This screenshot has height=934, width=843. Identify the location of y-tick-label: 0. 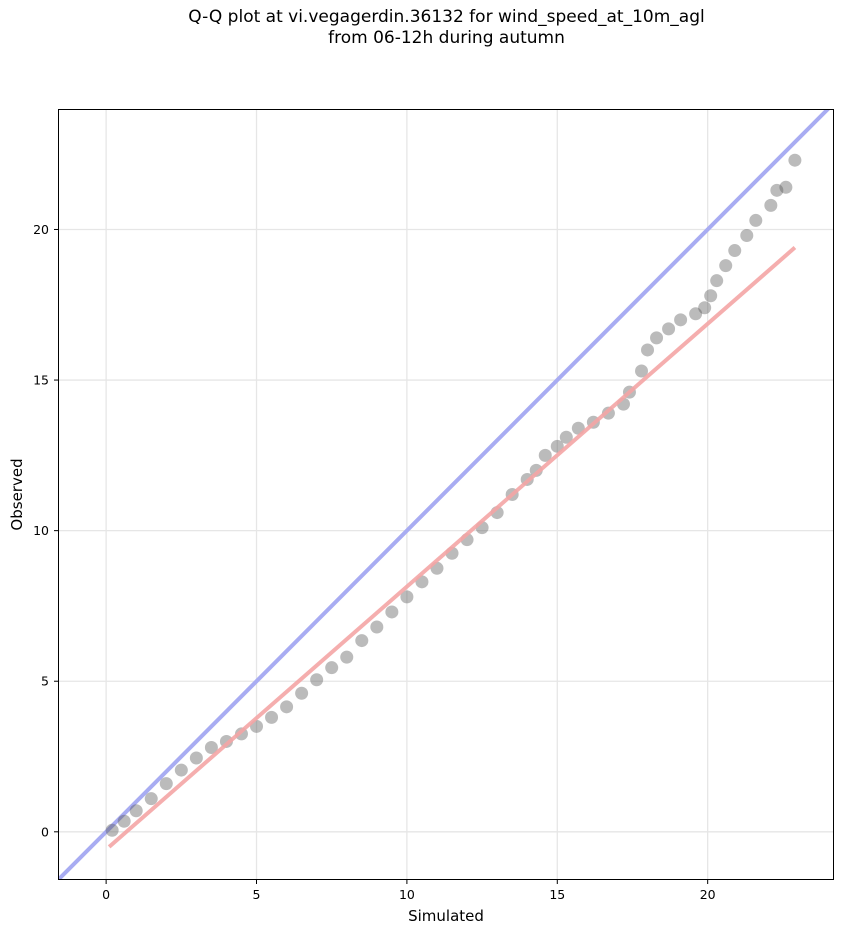
(45, 831).